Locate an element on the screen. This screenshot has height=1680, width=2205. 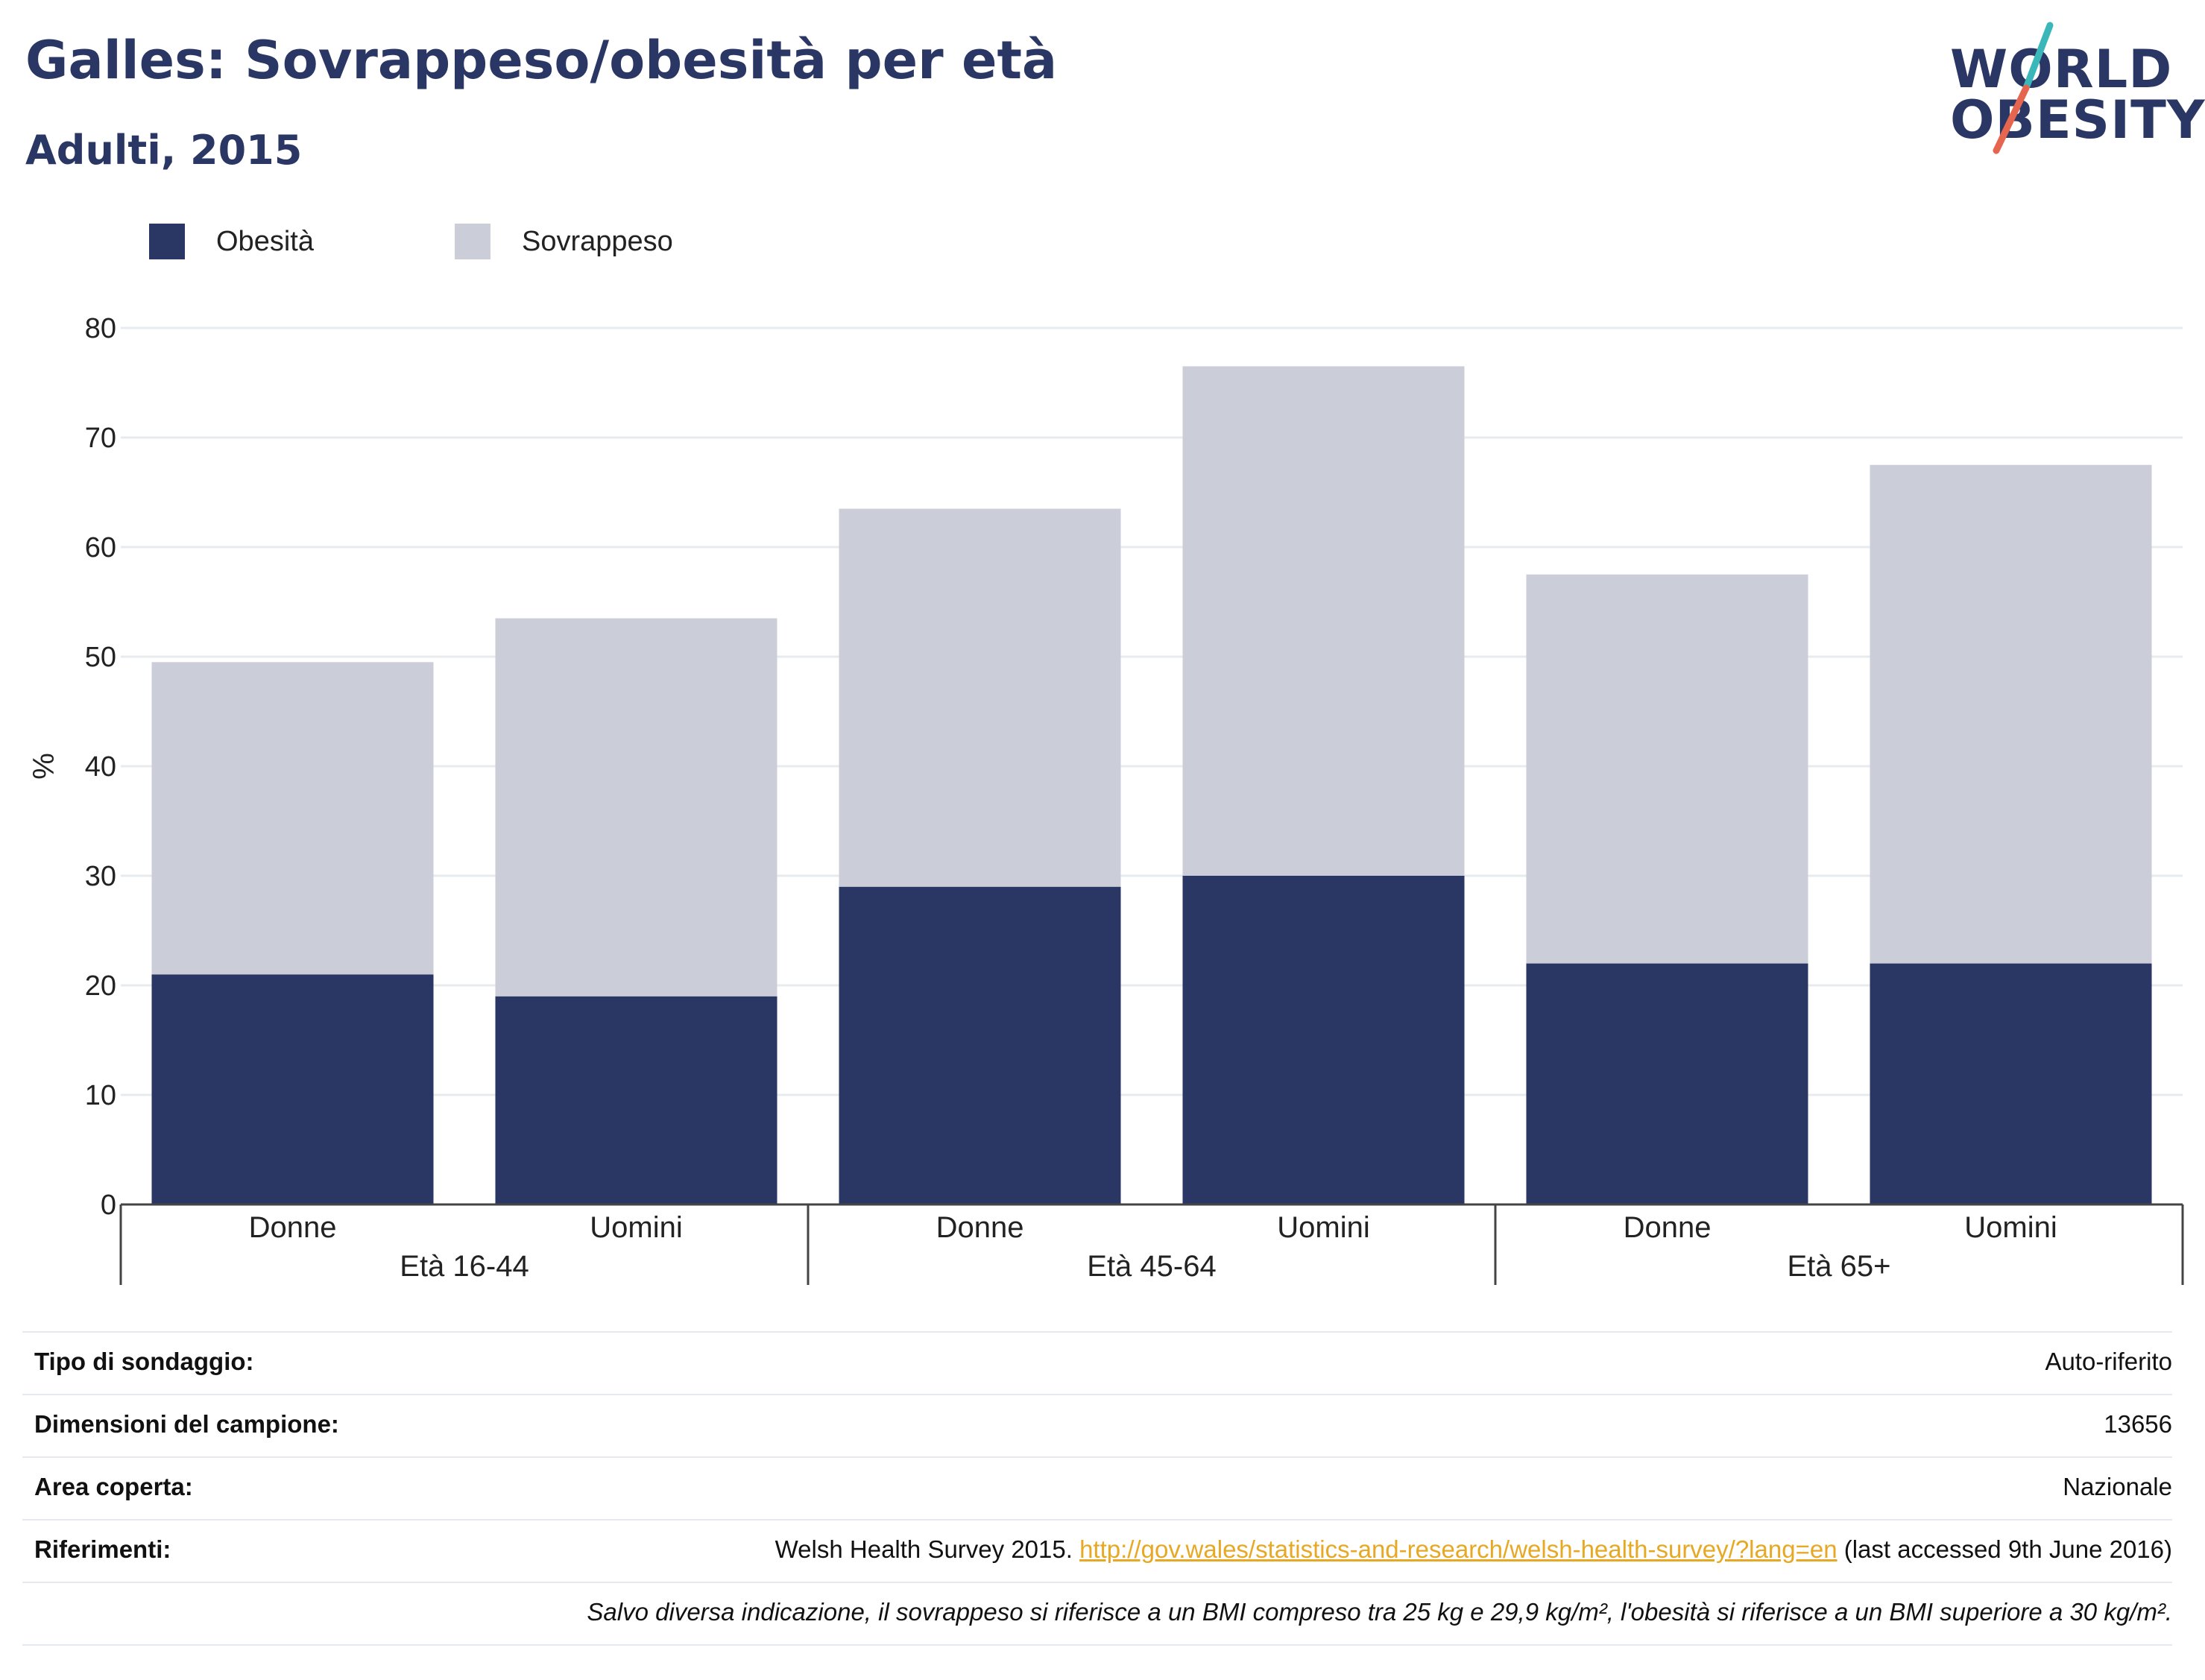
references-suffix: (last accessed 9th June 2016) is located at coordinates (2007, 1549).